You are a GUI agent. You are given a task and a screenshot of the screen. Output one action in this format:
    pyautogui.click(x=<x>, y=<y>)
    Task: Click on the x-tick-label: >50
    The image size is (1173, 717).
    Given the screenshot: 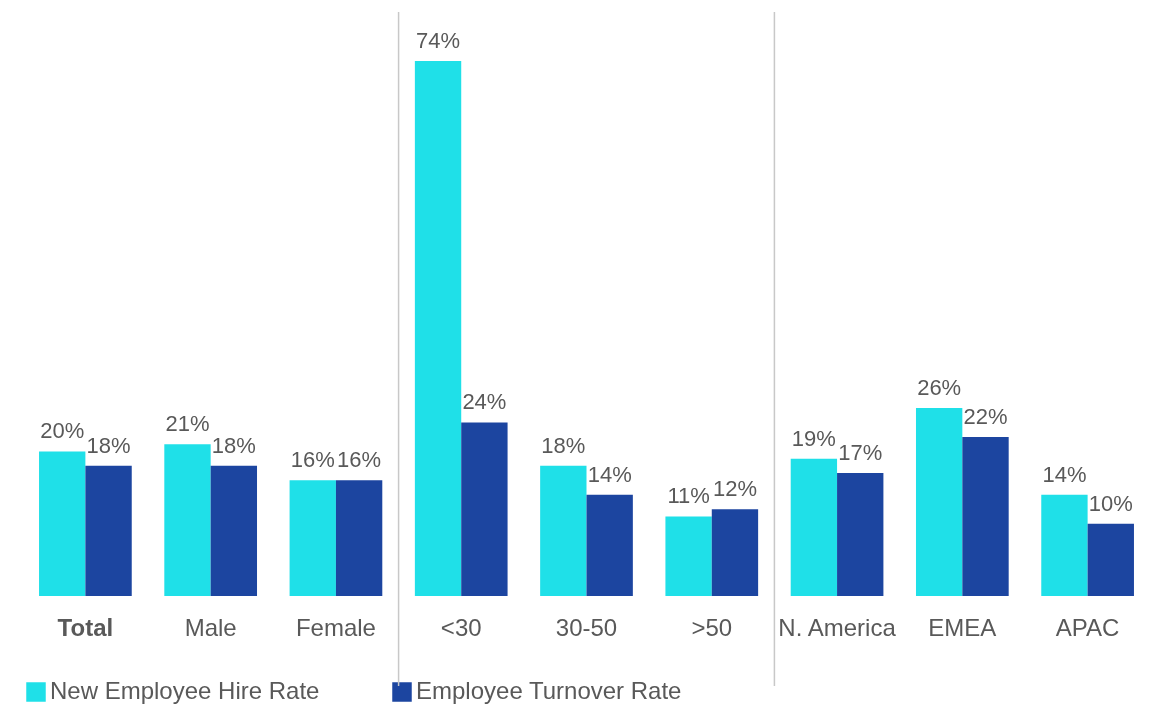 What is the action you would take?
    pyautogui.click(x=712, y=627)
    